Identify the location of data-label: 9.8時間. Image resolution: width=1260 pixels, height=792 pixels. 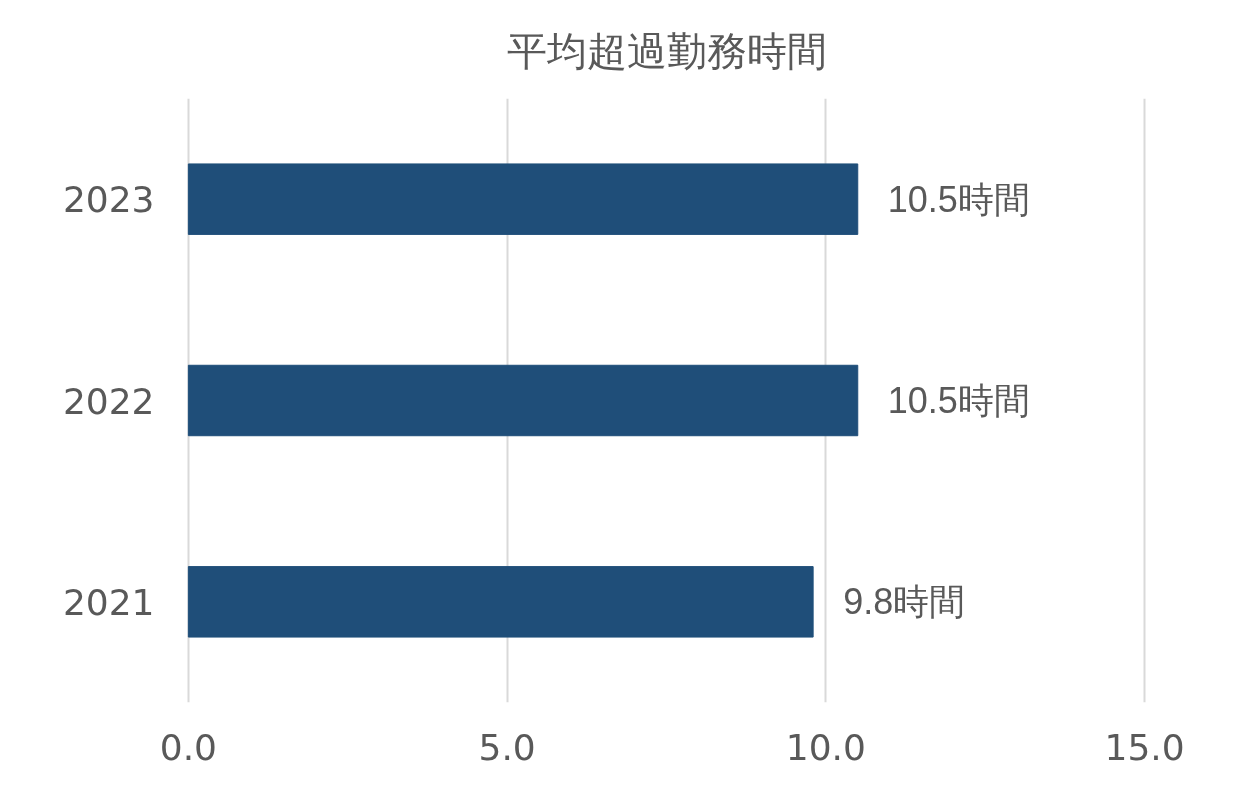
(904, 602).